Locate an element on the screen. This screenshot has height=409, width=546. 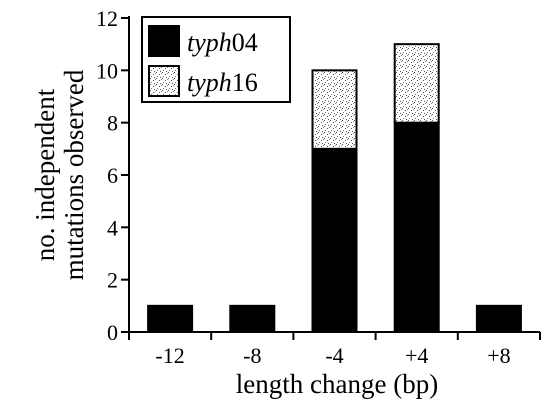
bar-typh04-minus4 is located at coordinates (334, 240).